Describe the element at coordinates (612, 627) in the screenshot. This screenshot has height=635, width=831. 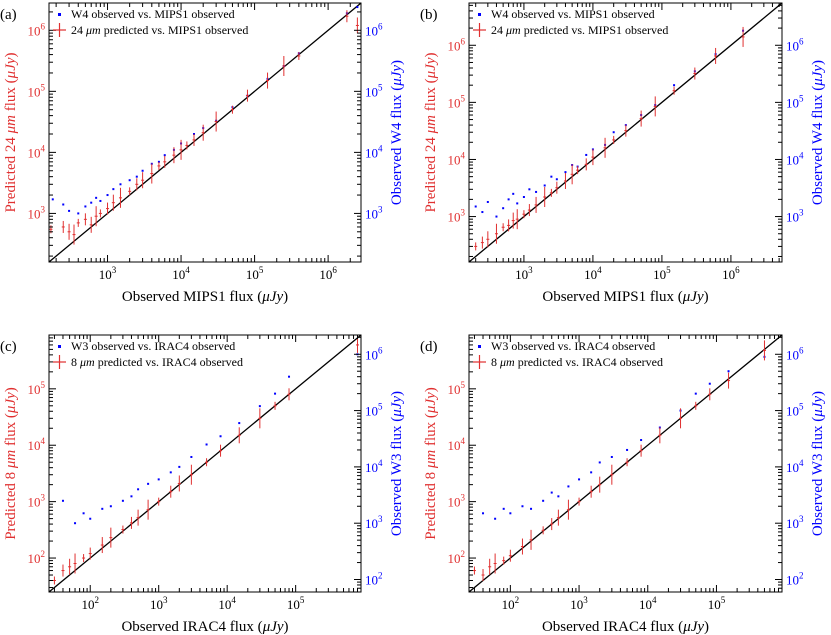
I see `label-part: Observed IRAC4 flux (` at that location.